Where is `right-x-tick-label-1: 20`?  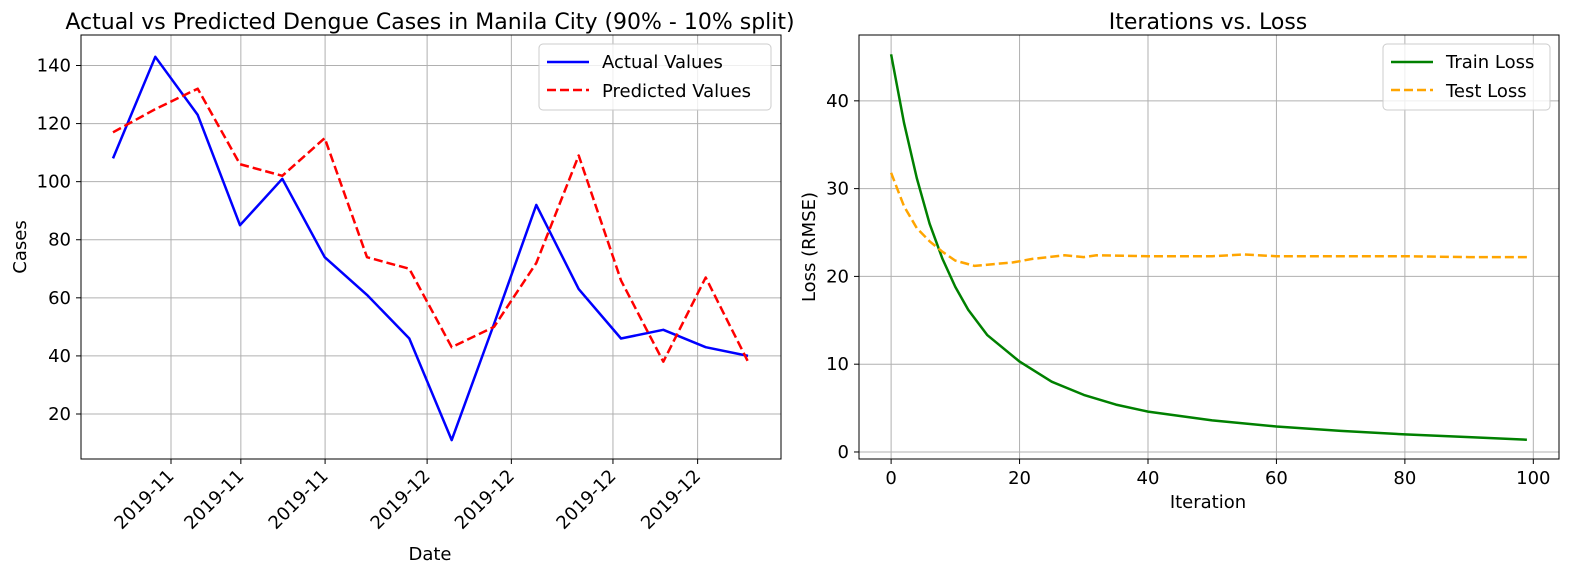 right-x-tick-label-1: 20 is located at coordinates (1019, 478).